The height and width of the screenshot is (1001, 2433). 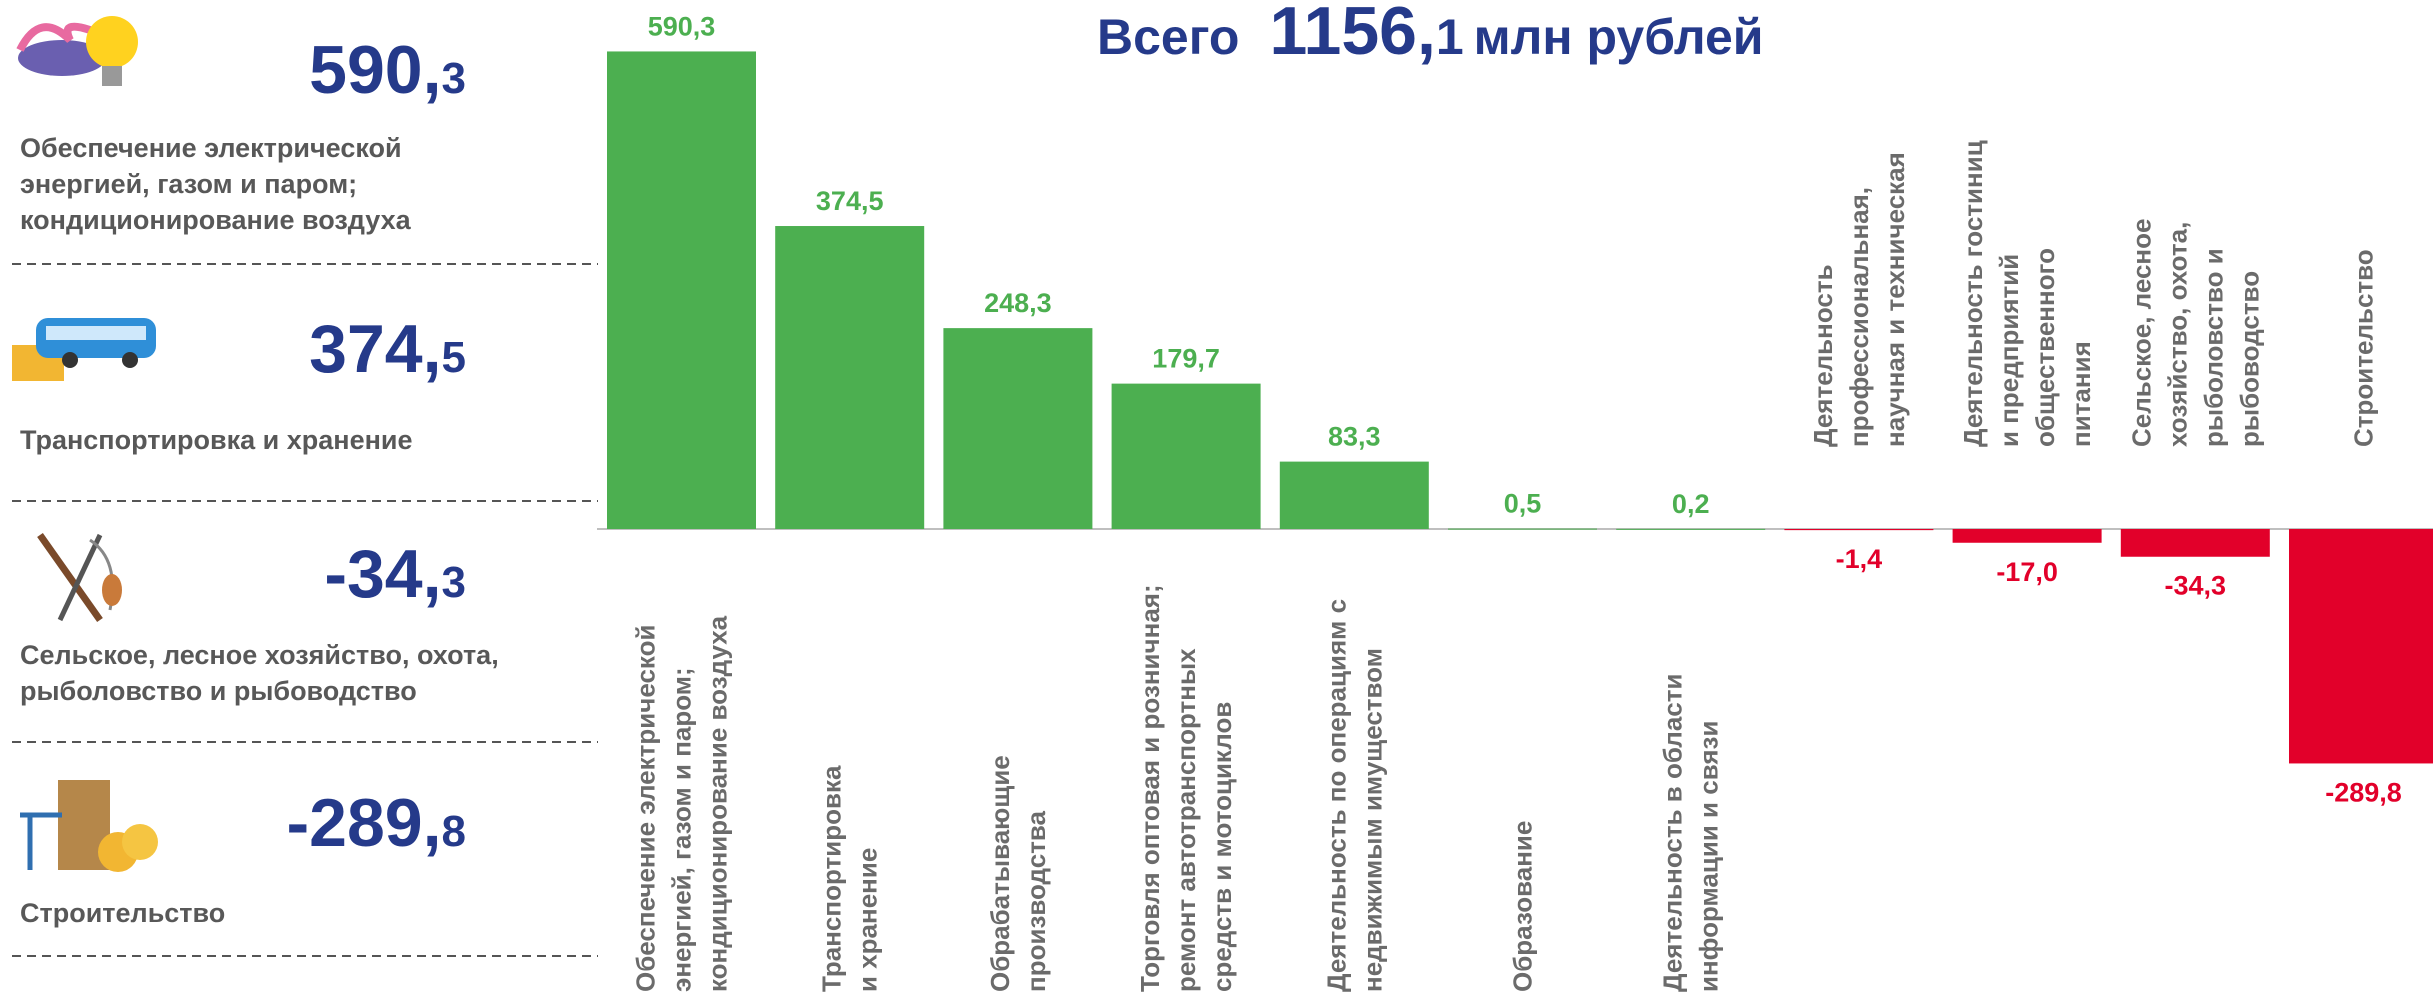 What do you see at coordinates (77, 51) in the screenshot?
I see `icon-energy` at bounding box center [77, 51].